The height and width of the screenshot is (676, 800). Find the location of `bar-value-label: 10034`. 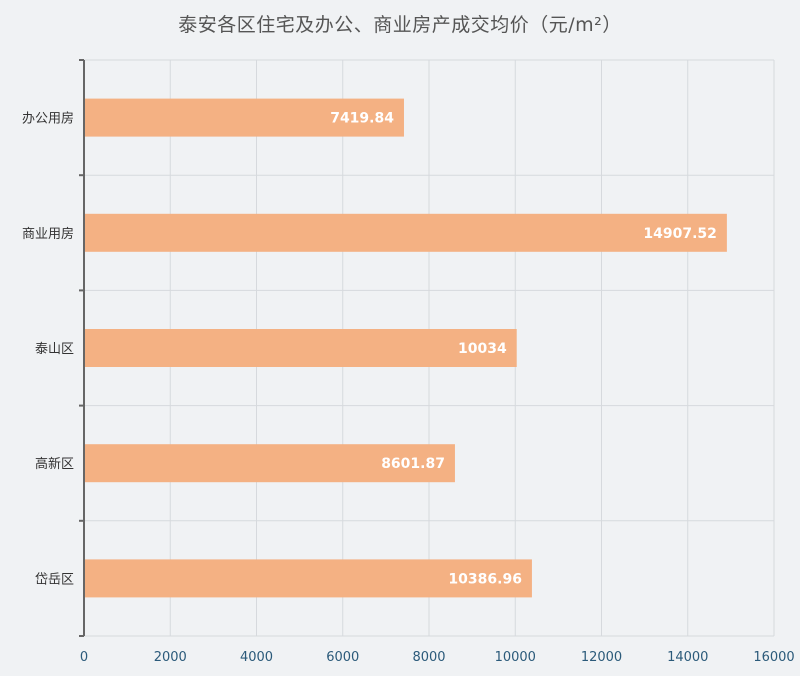

bar-value-label: 10034 is located at coordinates (482, 349).